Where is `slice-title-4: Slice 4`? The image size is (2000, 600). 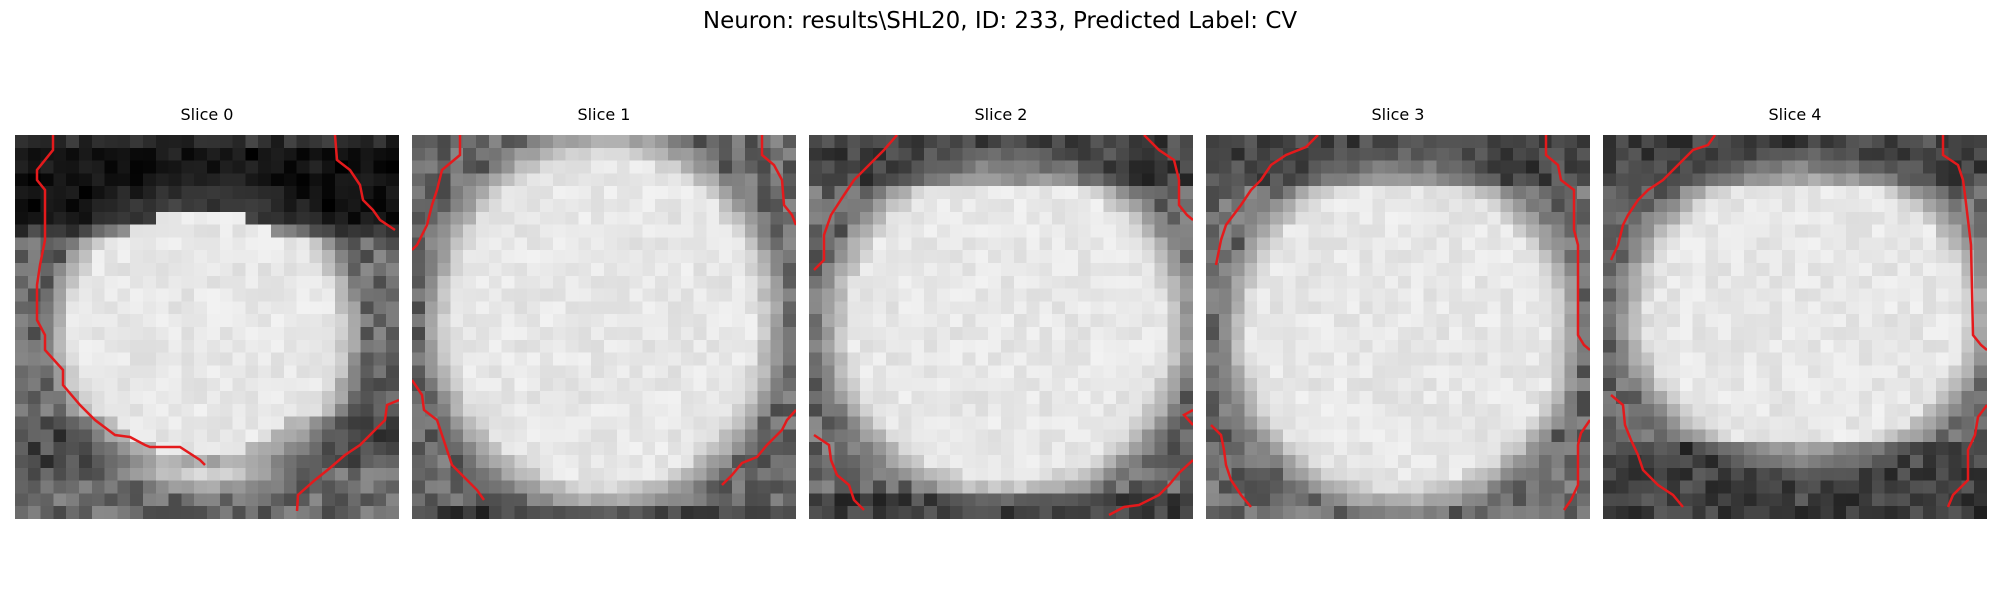
slice-title-4: Slice 4 is located at coordinates (1795, 114).